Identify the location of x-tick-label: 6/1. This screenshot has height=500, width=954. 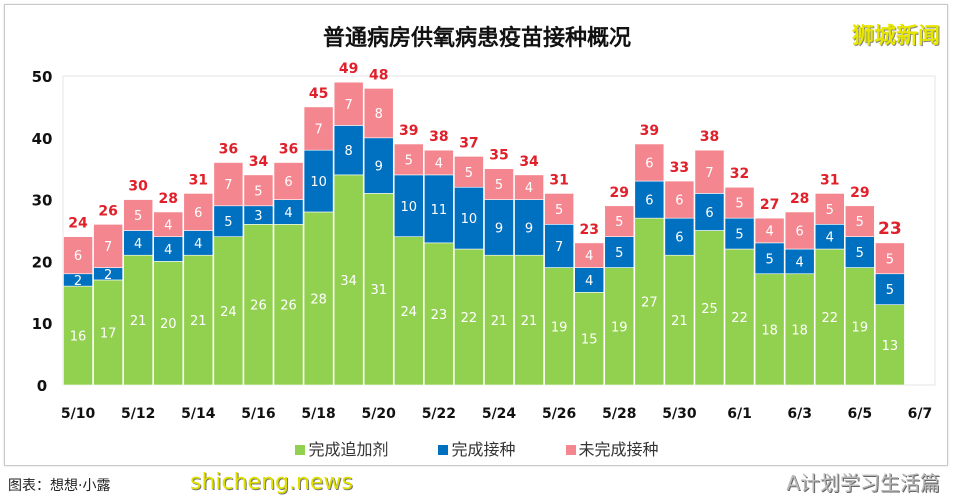
(739, 414).